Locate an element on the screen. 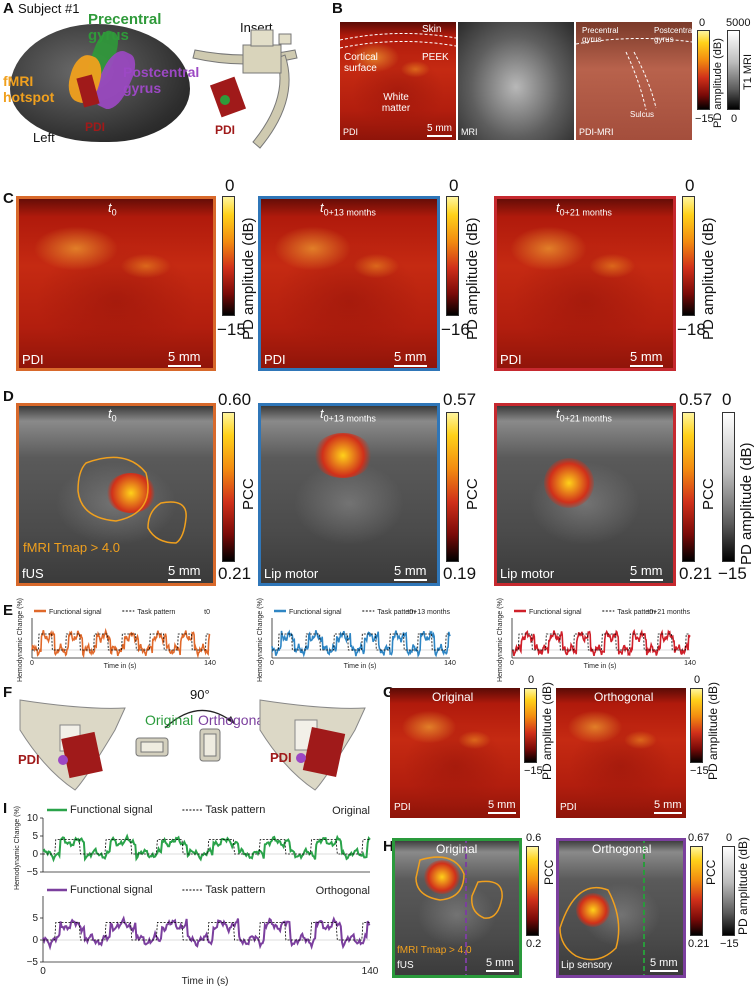 The image size is (756, 988). c-colorbar-t13 is located at coordinates (452, 256).